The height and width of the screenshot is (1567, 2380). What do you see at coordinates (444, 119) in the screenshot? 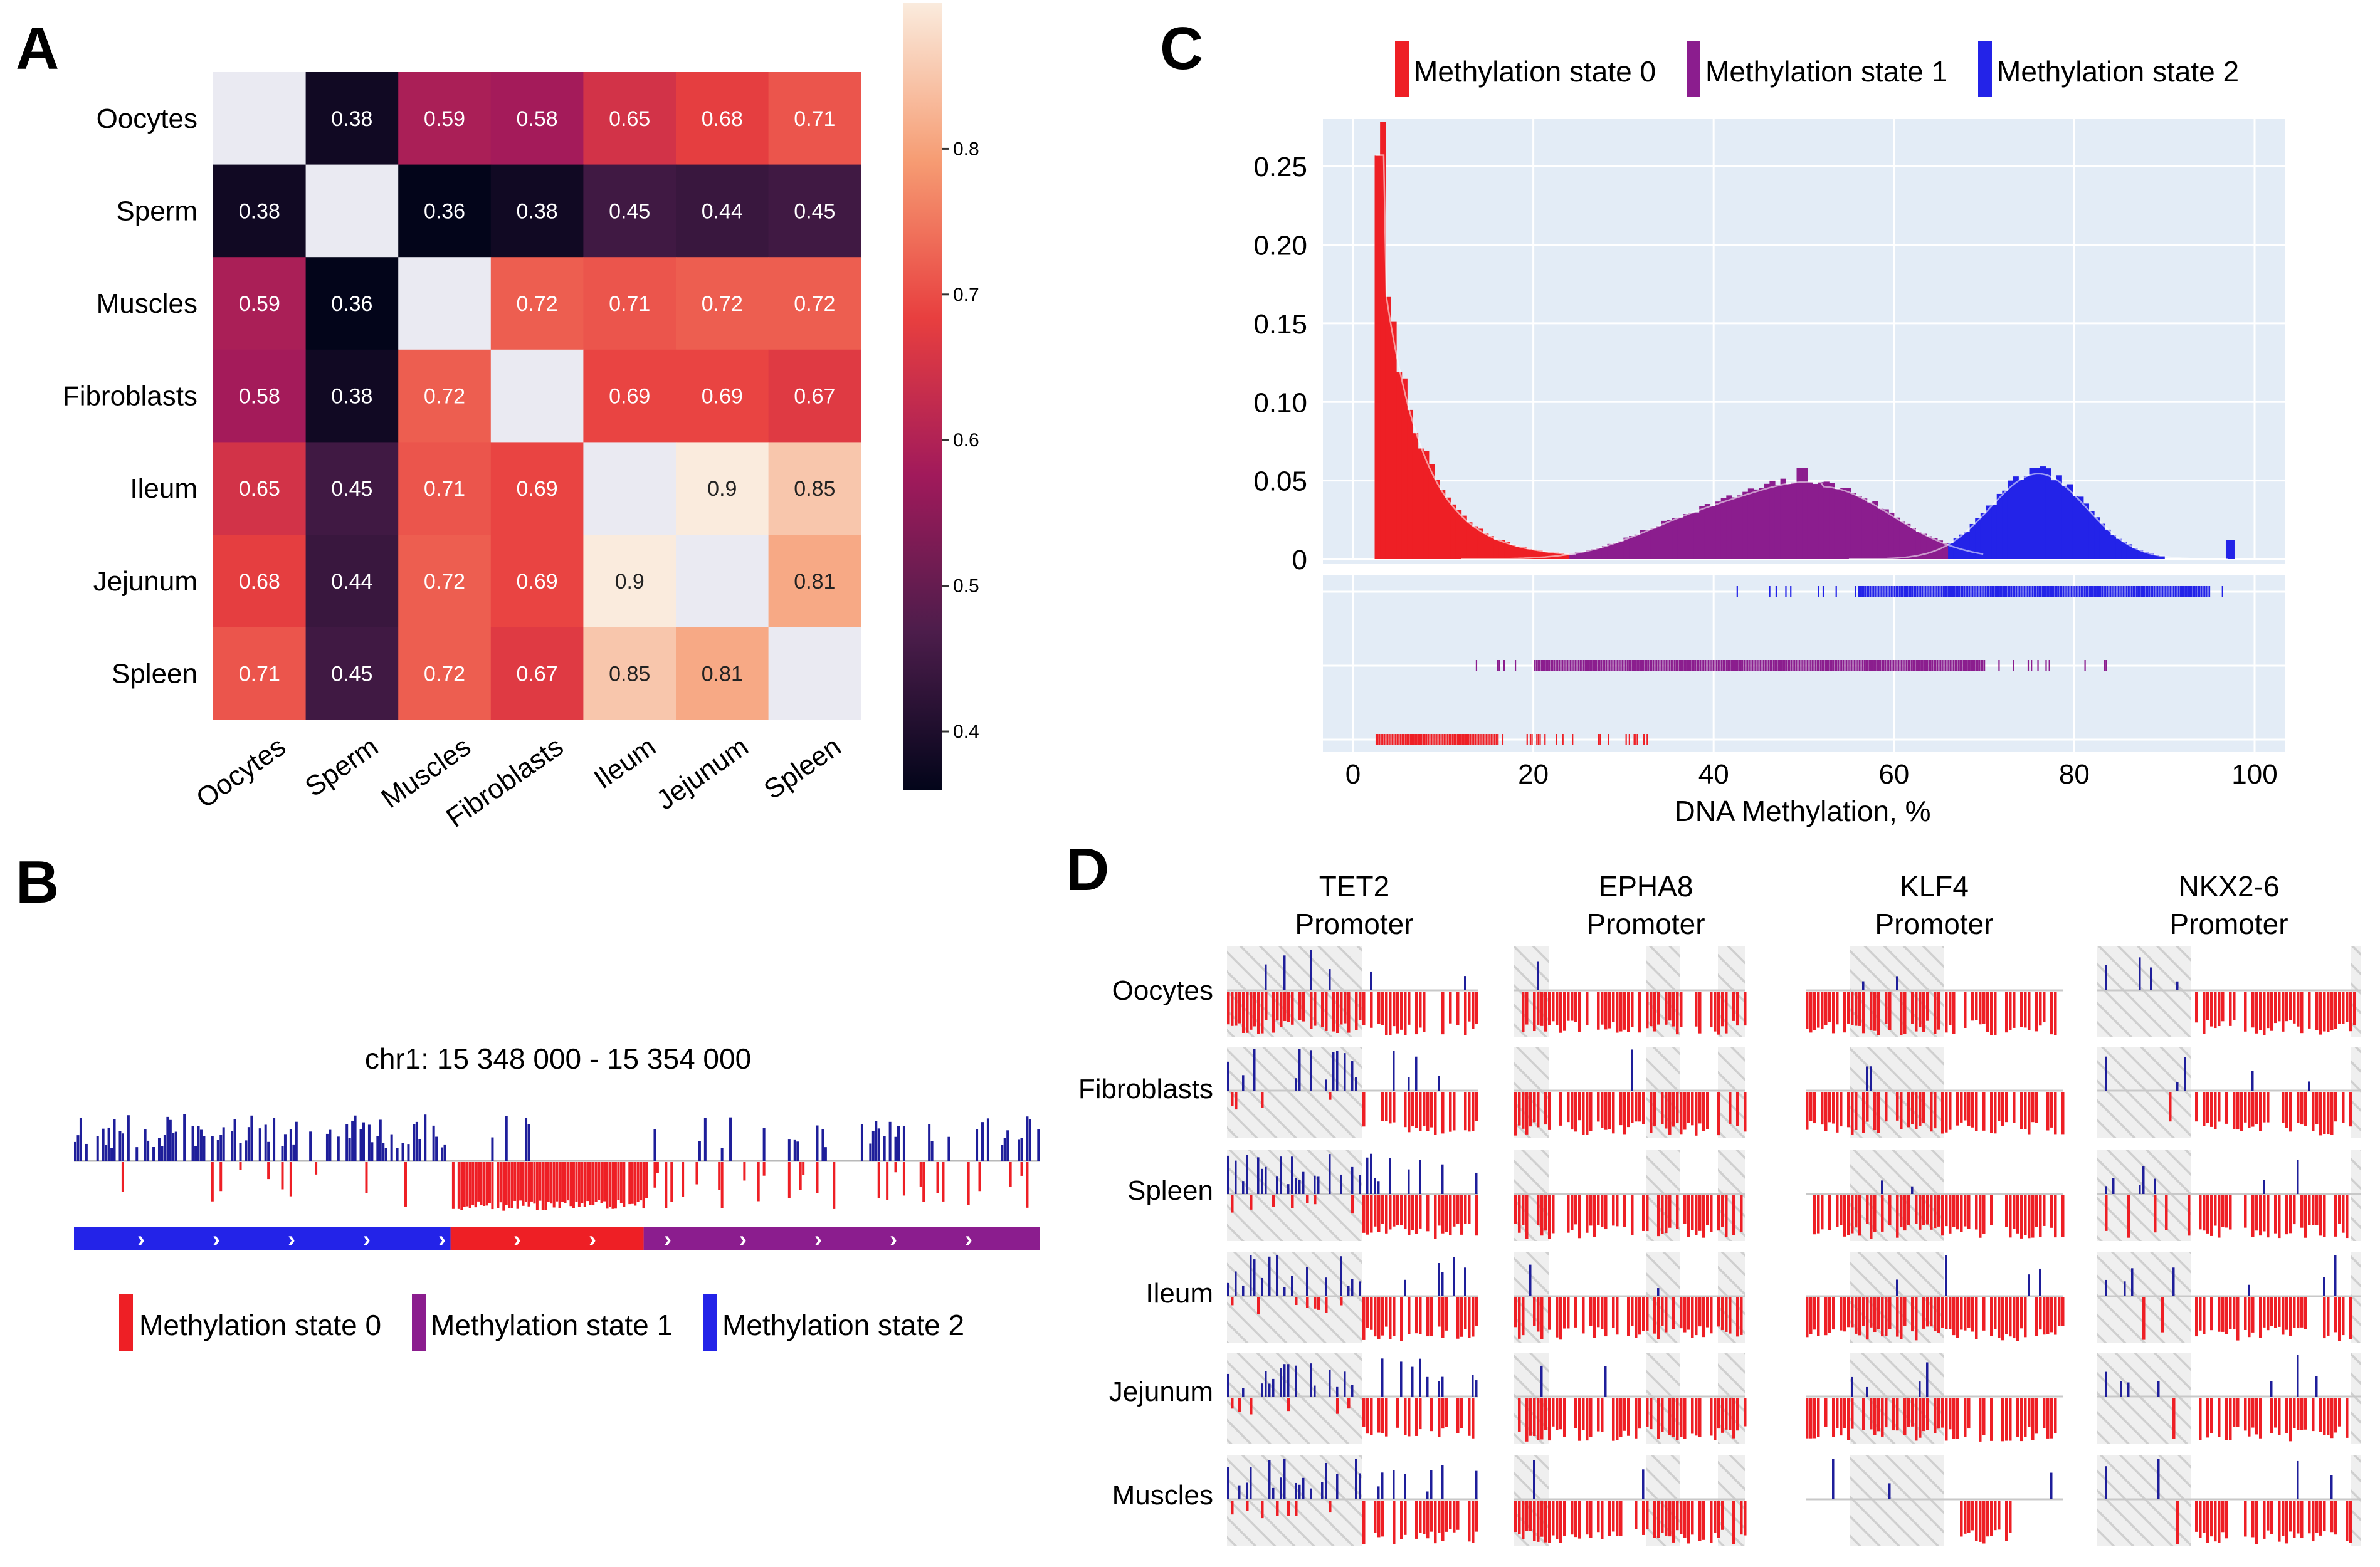
I see `heatmap-cell-label: 0.59` at bounding box center [444, 119].